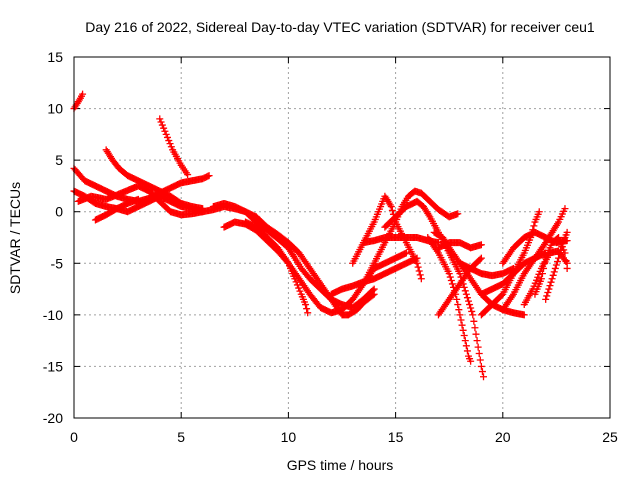 This screenshot has width=640, height=480. I want to click on y-tick-label: 10, so click(55, 109).